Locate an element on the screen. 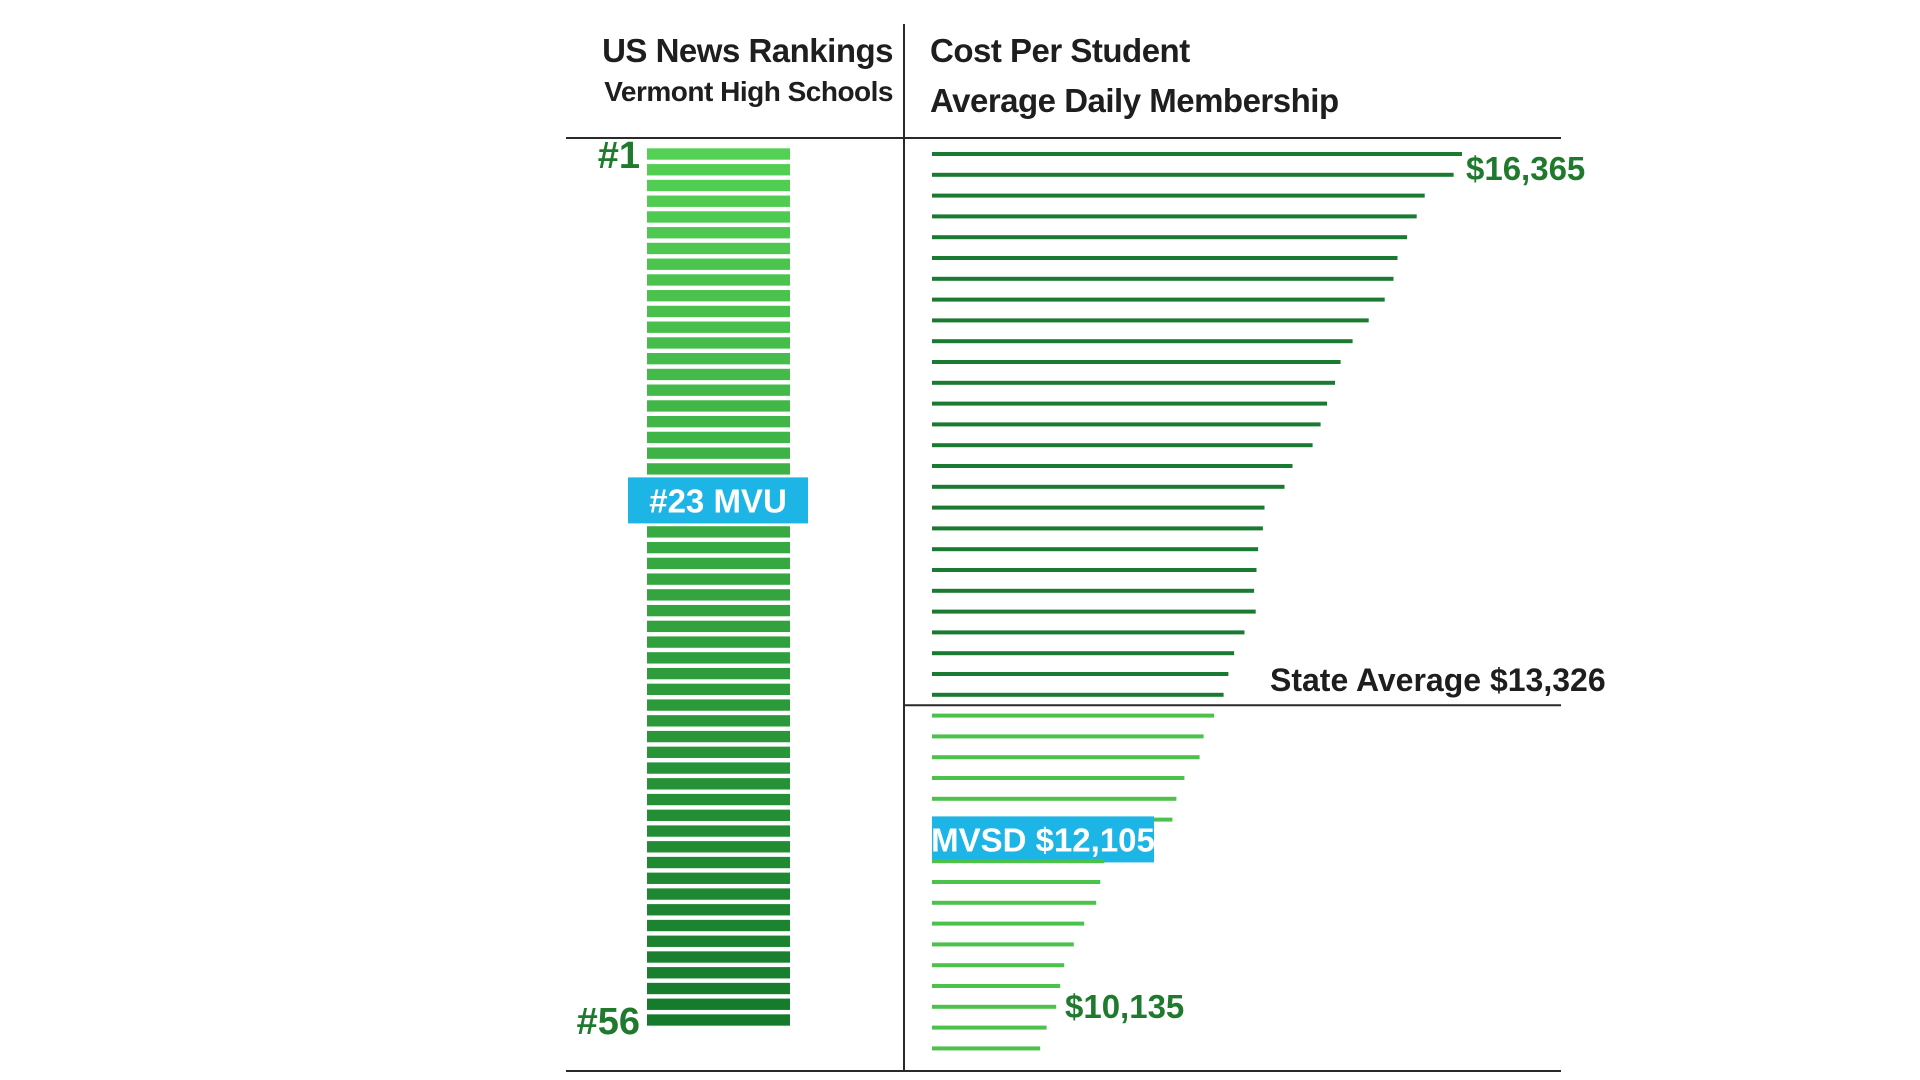 This screenshot has width=1920, height=1080. max-cost-label: $16,365 is located at coordinates (1525, 168).